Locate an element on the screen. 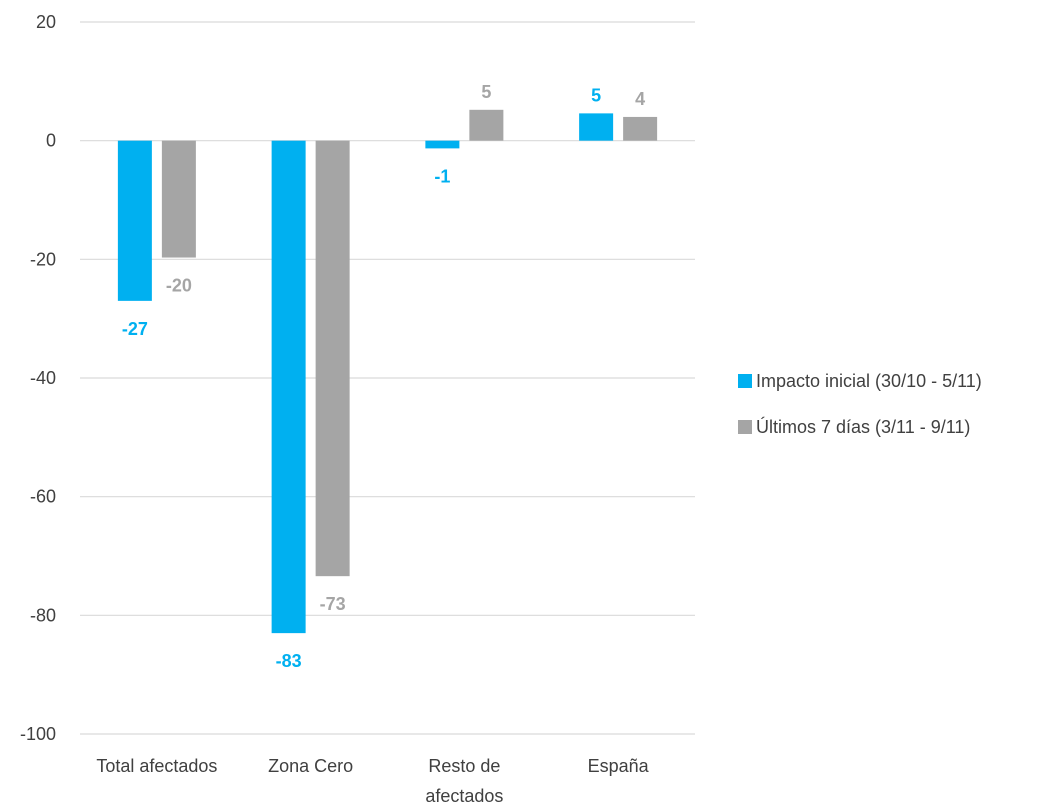  x-category-label: Resto de is located at coordinates (464, 766).